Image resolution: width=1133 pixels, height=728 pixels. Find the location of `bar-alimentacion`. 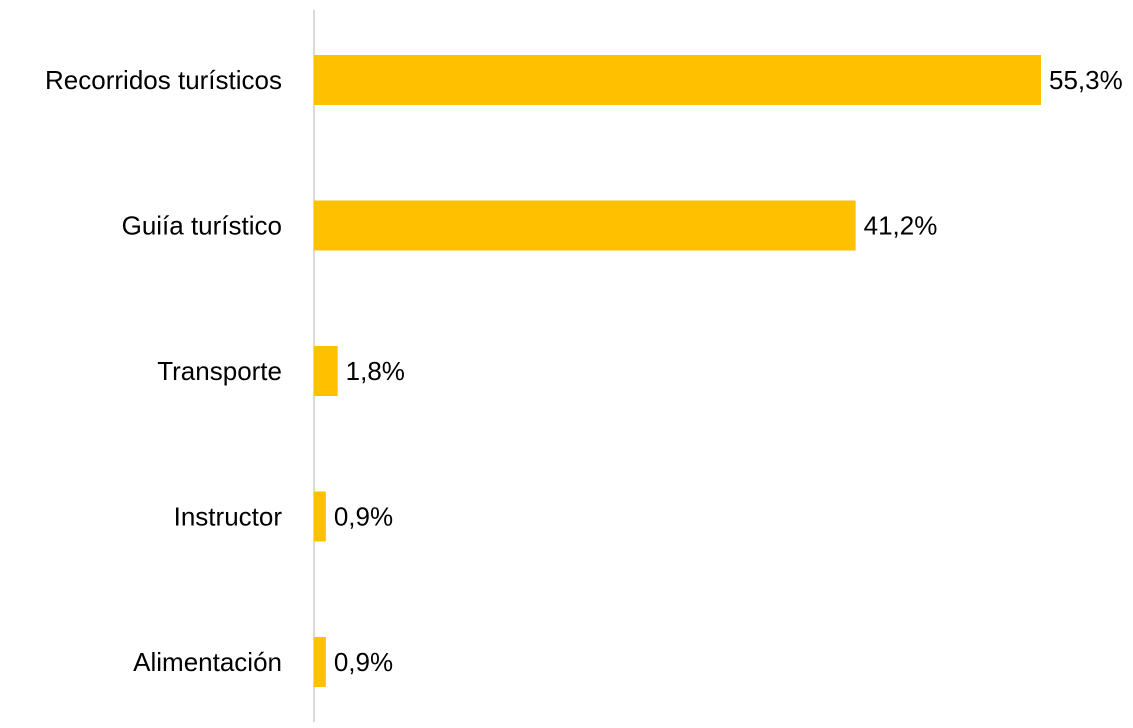

bar-alimentacion is located at coordinates (320, 662).